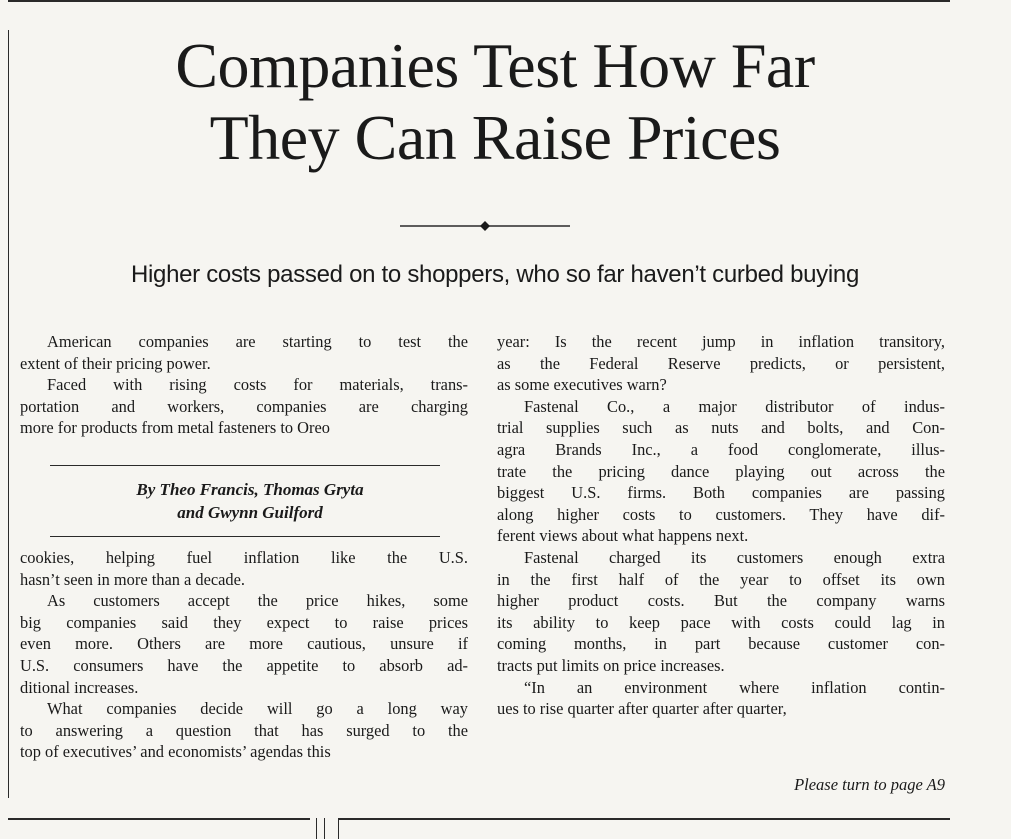 Image resolution: width=1011 pixels, height=839 pixels. Describe the element at coordinates (623, 536) in the screenshot. I see `text-line: ferent views about what happens next.` at that location.